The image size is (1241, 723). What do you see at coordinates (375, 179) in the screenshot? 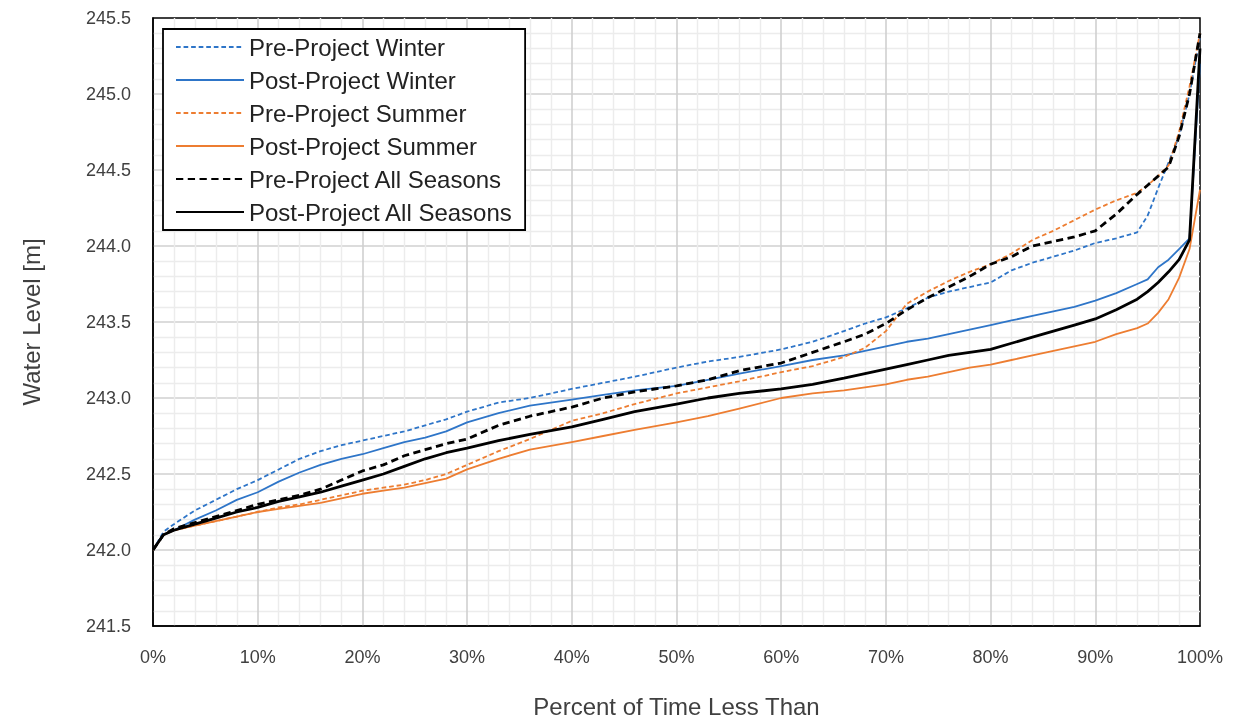
I see `legend-label: Pre-Project All Seasons` at bounding box center [375, 179].